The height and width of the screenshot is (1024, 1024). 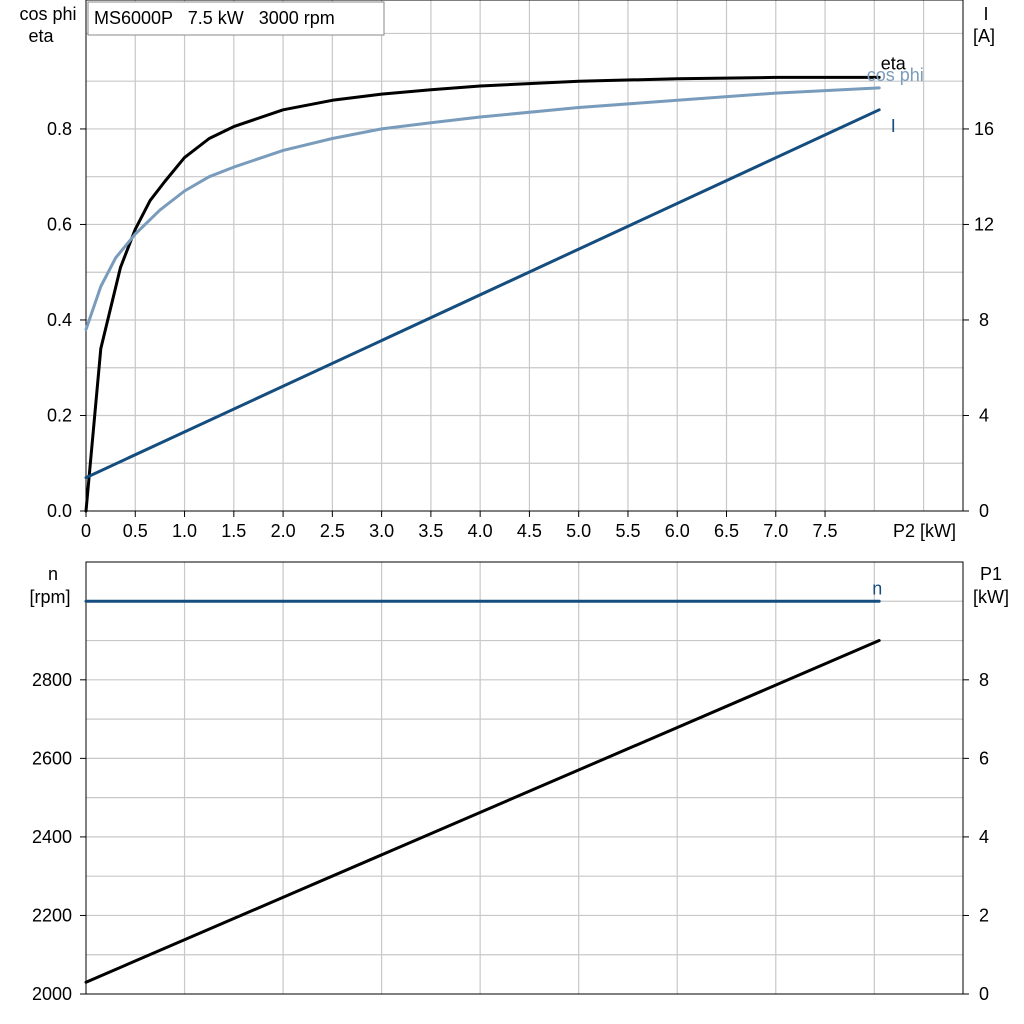 I want to click on left-axis-label-cosphi: cos phi, so click(x=47, y=14).